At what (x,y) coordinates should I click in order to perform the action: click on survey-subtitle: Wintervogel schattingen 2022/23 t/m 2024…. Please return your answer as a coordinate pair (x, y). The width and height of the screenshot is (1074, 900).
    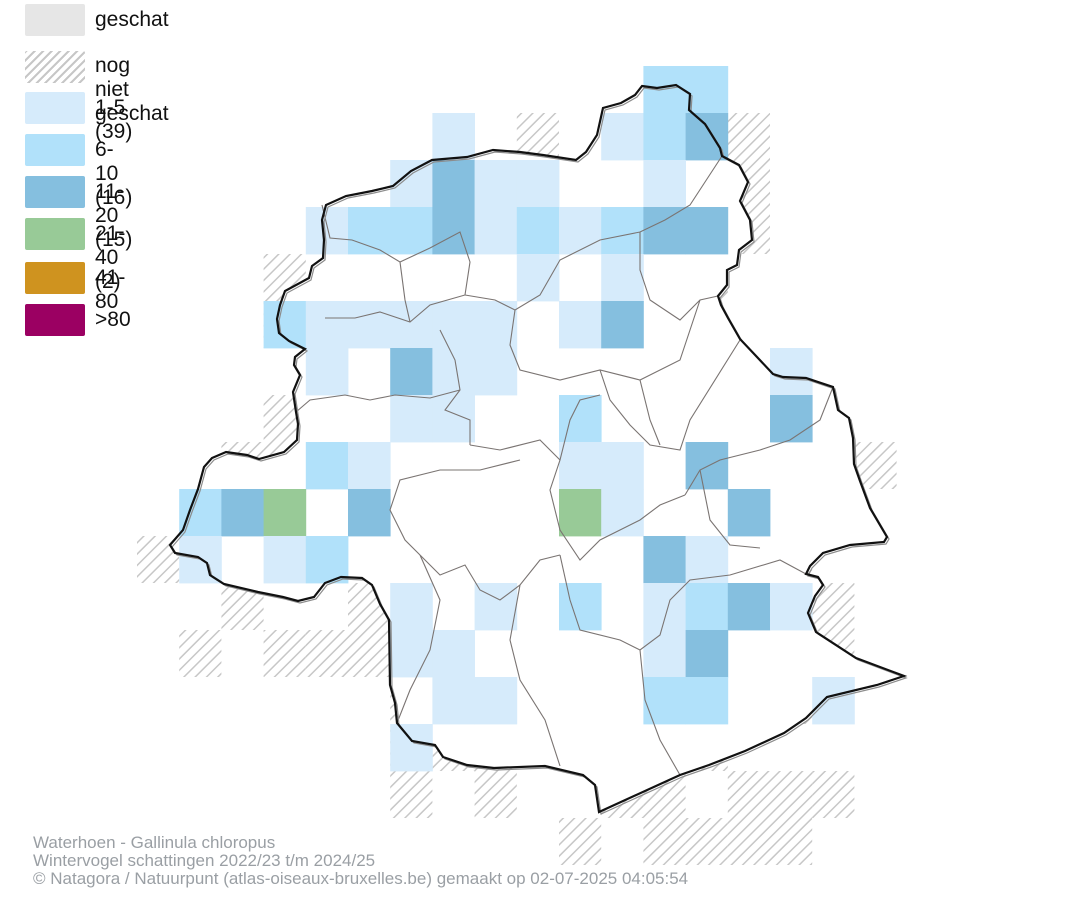
    Looking at the image, I should click on (204, 860).